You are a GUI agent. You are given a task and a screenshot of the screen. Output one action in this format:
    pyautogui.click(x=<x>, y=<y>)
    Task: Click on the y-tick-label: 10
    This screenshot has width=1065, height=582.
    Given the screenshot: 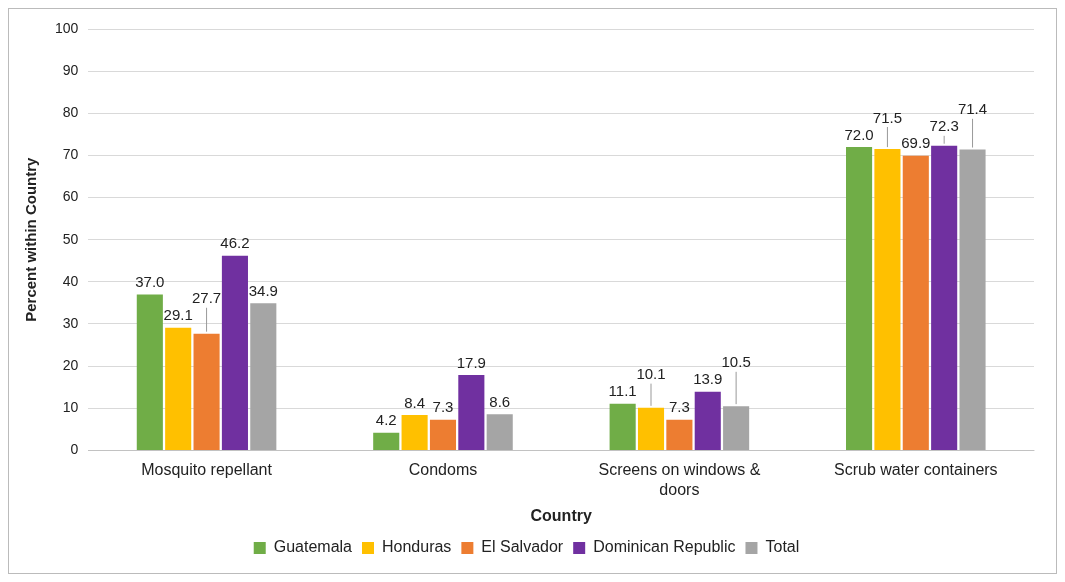 What is the action you would take?
    pyautogui.click(x=70, y=407)
    